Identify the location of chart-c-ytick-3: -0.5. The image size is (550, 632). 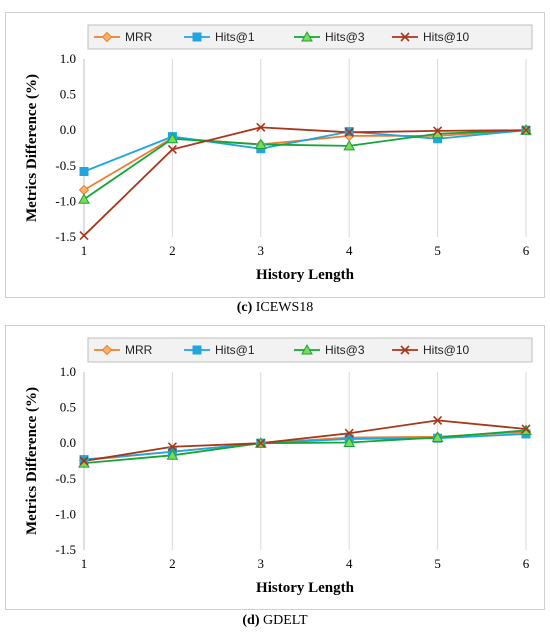
(65, 165).